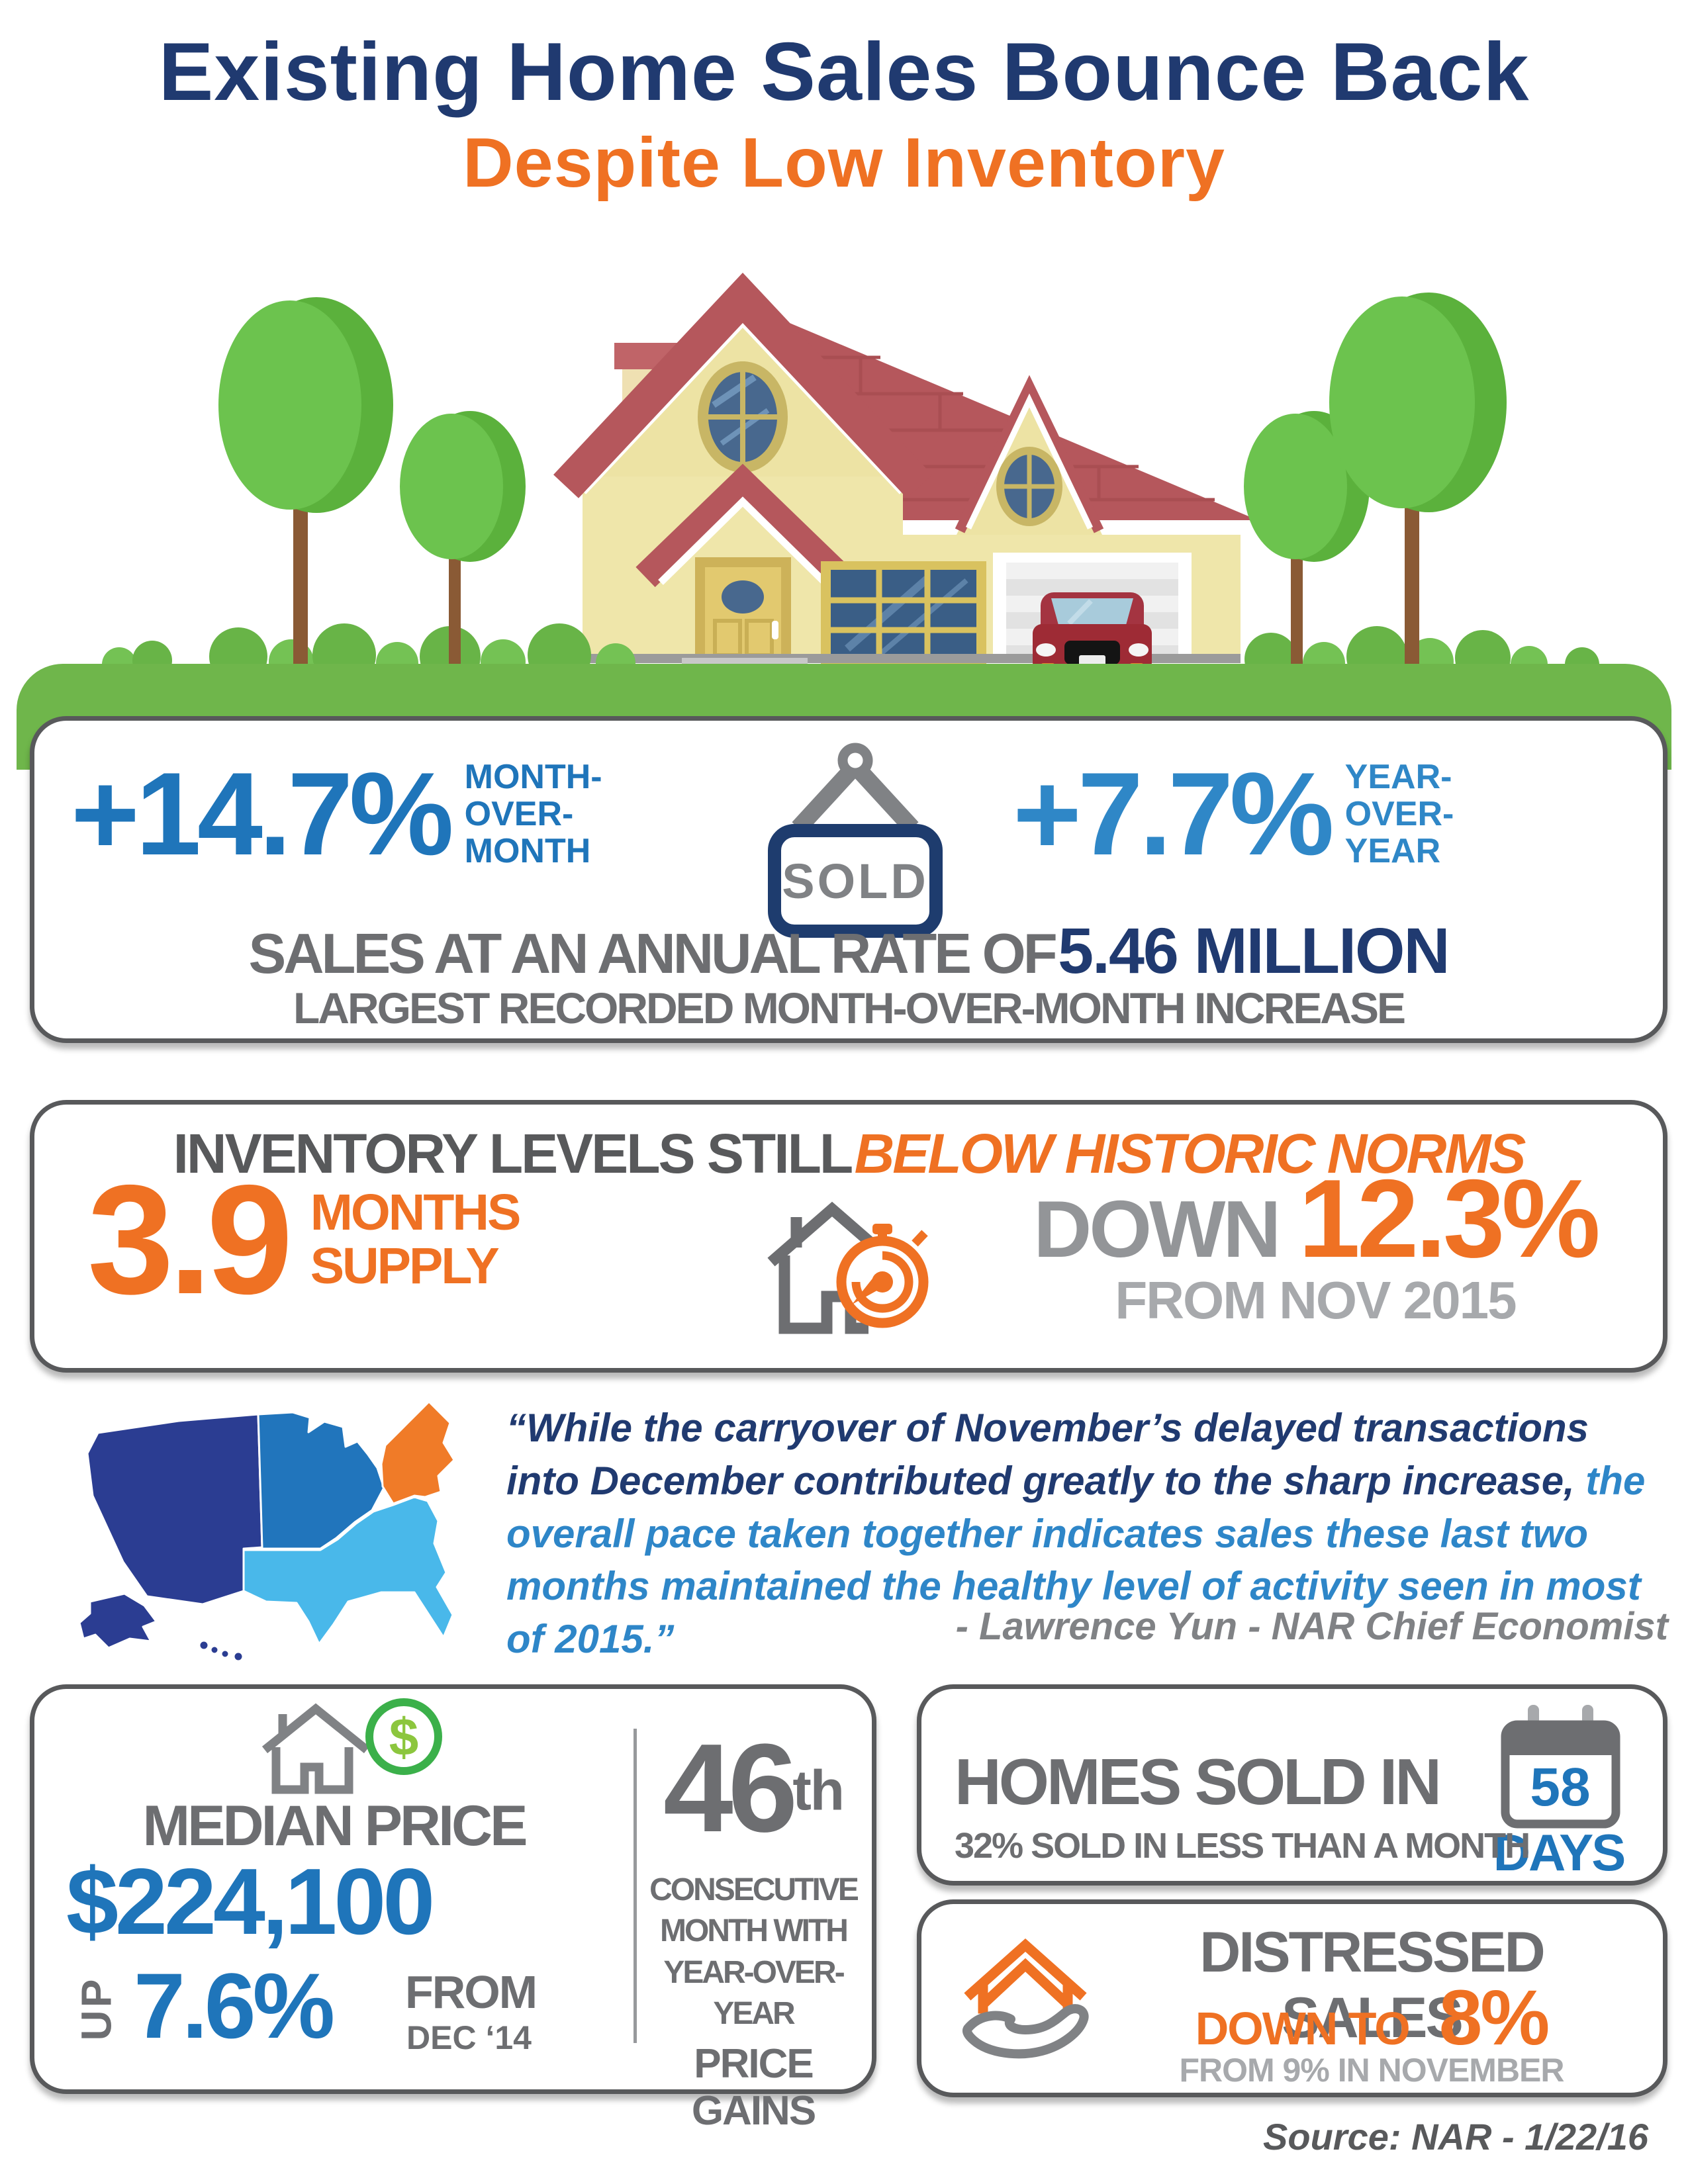  What do you see at coordinates (417, 1453) in the screenshot?
I see `map-region-northeast` at bounding box center [417, 1453].